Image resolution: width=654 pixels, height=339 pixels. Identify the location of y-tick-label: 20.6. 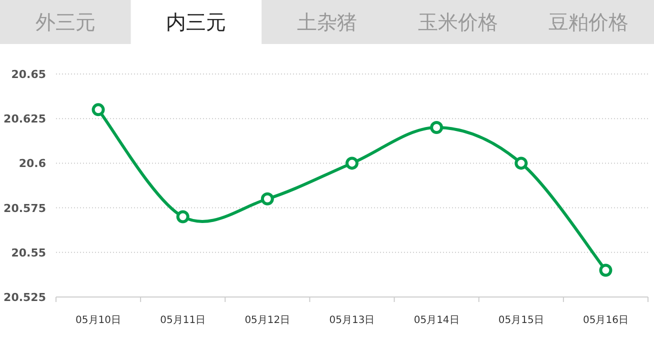
(32, 163).